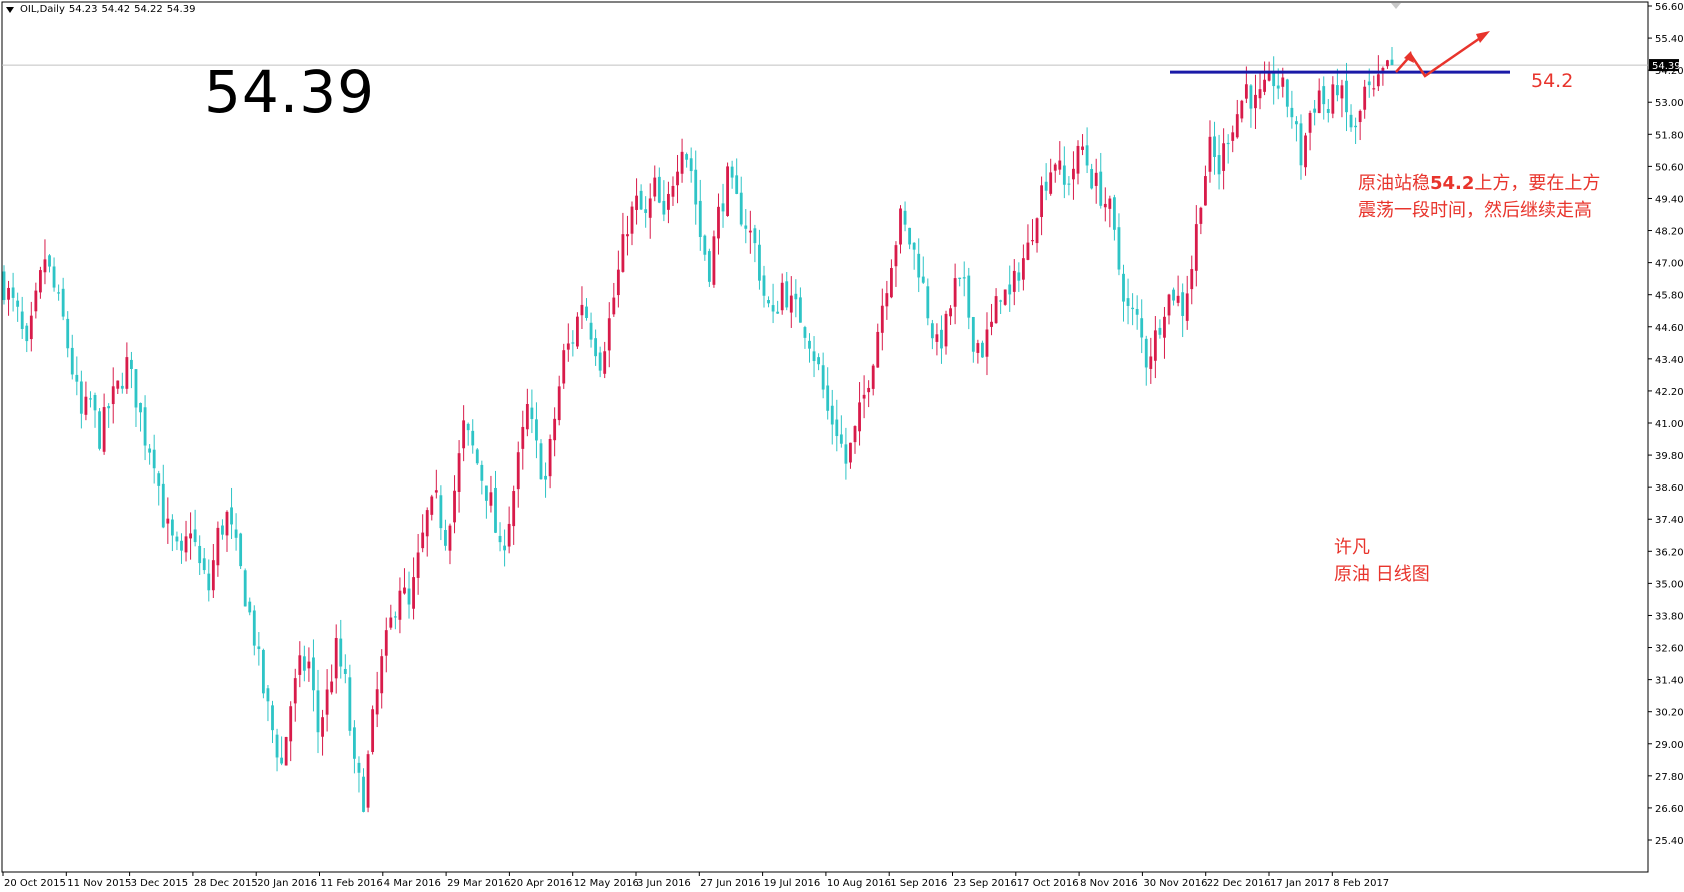 This screenshot has width=1684, height=892. I want to click on x-tick-label: 1 Sep 2016, so click(918, 883).